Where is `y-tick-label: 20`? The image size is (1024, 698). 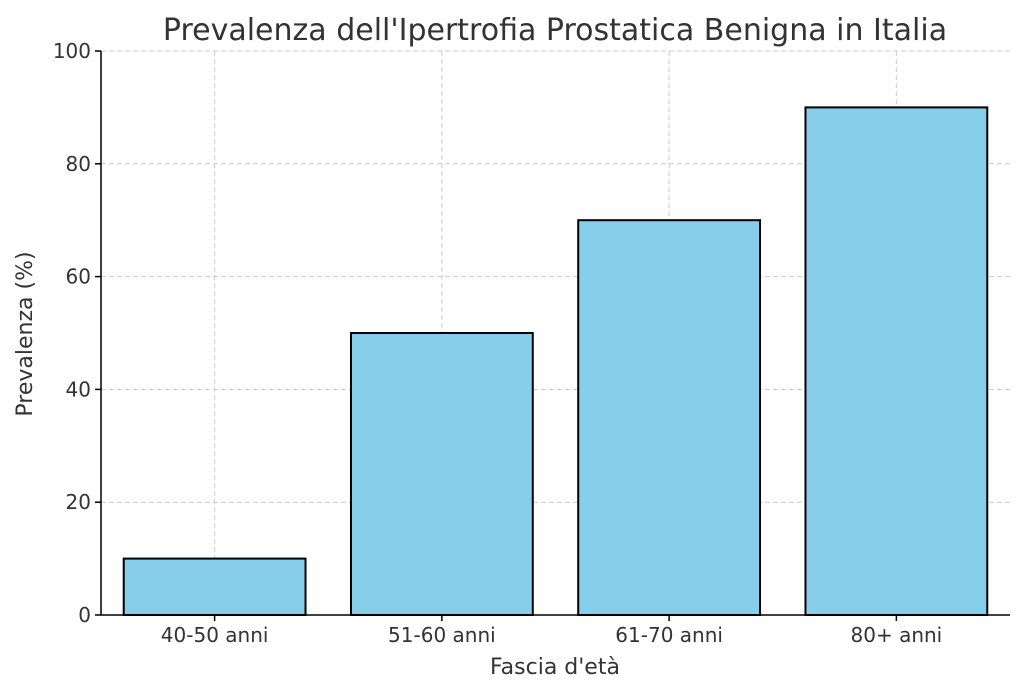 y-tick-label: 20 is located at coordinates (78, 502).